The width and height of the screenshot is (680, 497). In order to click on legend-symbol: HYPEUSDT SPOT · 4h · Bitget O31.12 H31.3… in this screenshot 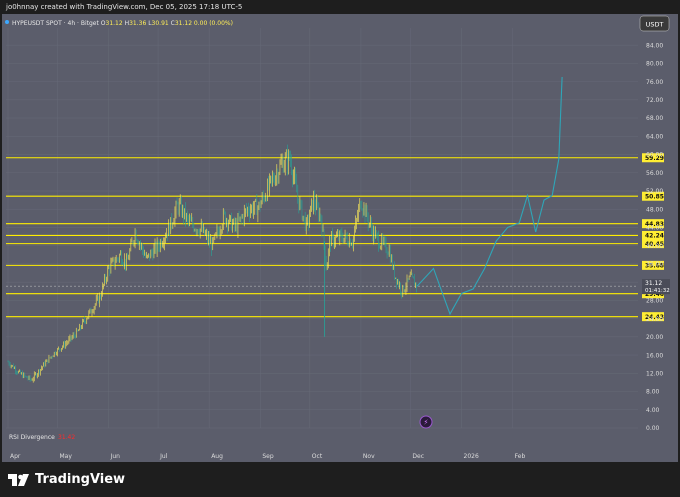, I will do `click(122, 23)`.